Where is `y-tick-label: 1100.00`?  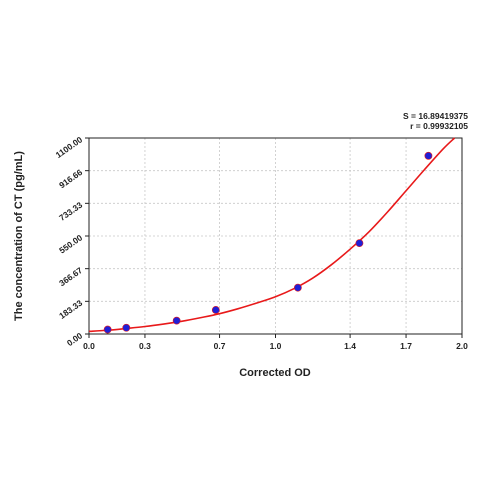 y-tick-label: 1100.00 is located at coordinates (69, 147).